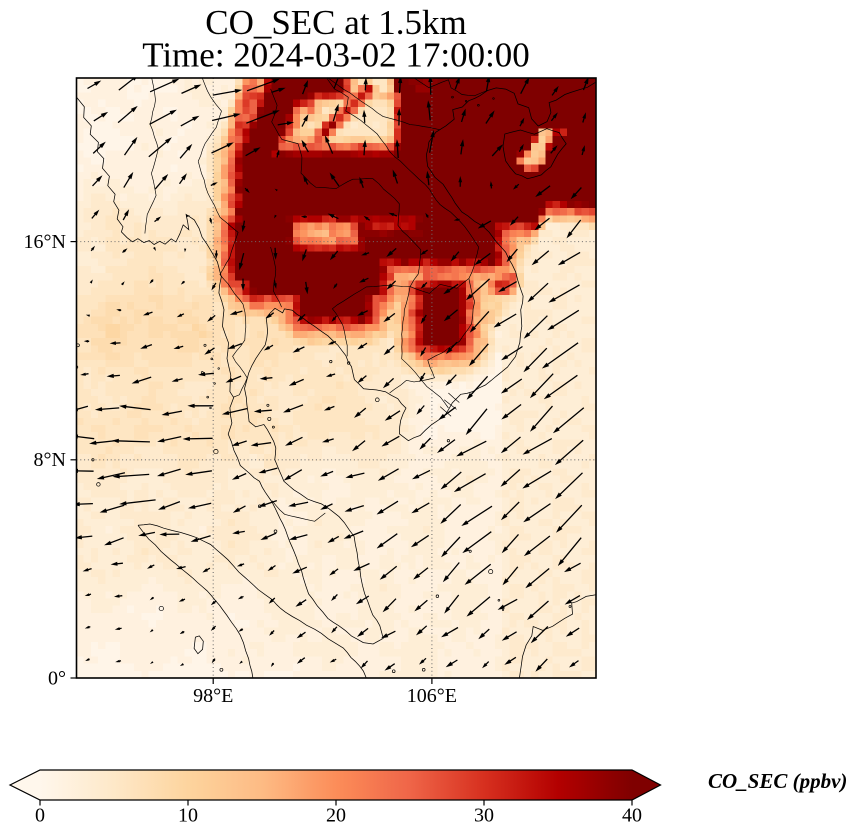 The image size is (854, 836). What do you see at coordinates (45, 242) in the screenshot?
I see `svg-text: 16°N` at bounding box center [45, 242].